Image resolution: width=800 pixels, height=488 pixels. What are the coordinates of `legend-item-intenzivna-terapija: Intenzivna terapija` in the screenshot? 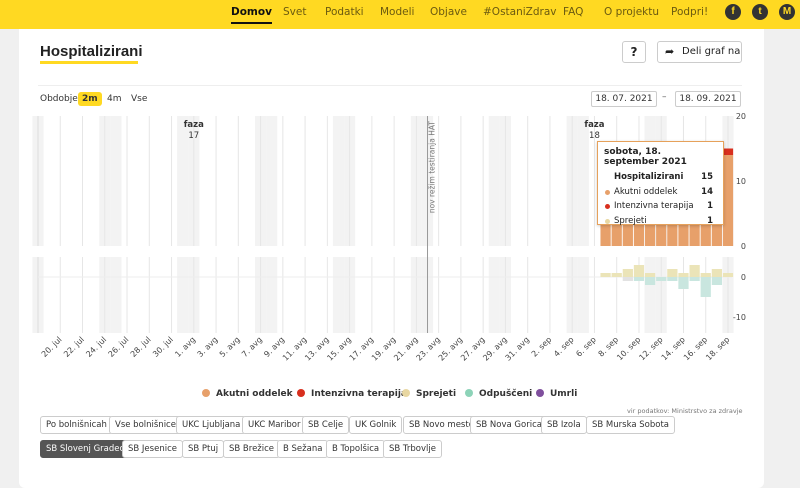 It's located at (352, 394).